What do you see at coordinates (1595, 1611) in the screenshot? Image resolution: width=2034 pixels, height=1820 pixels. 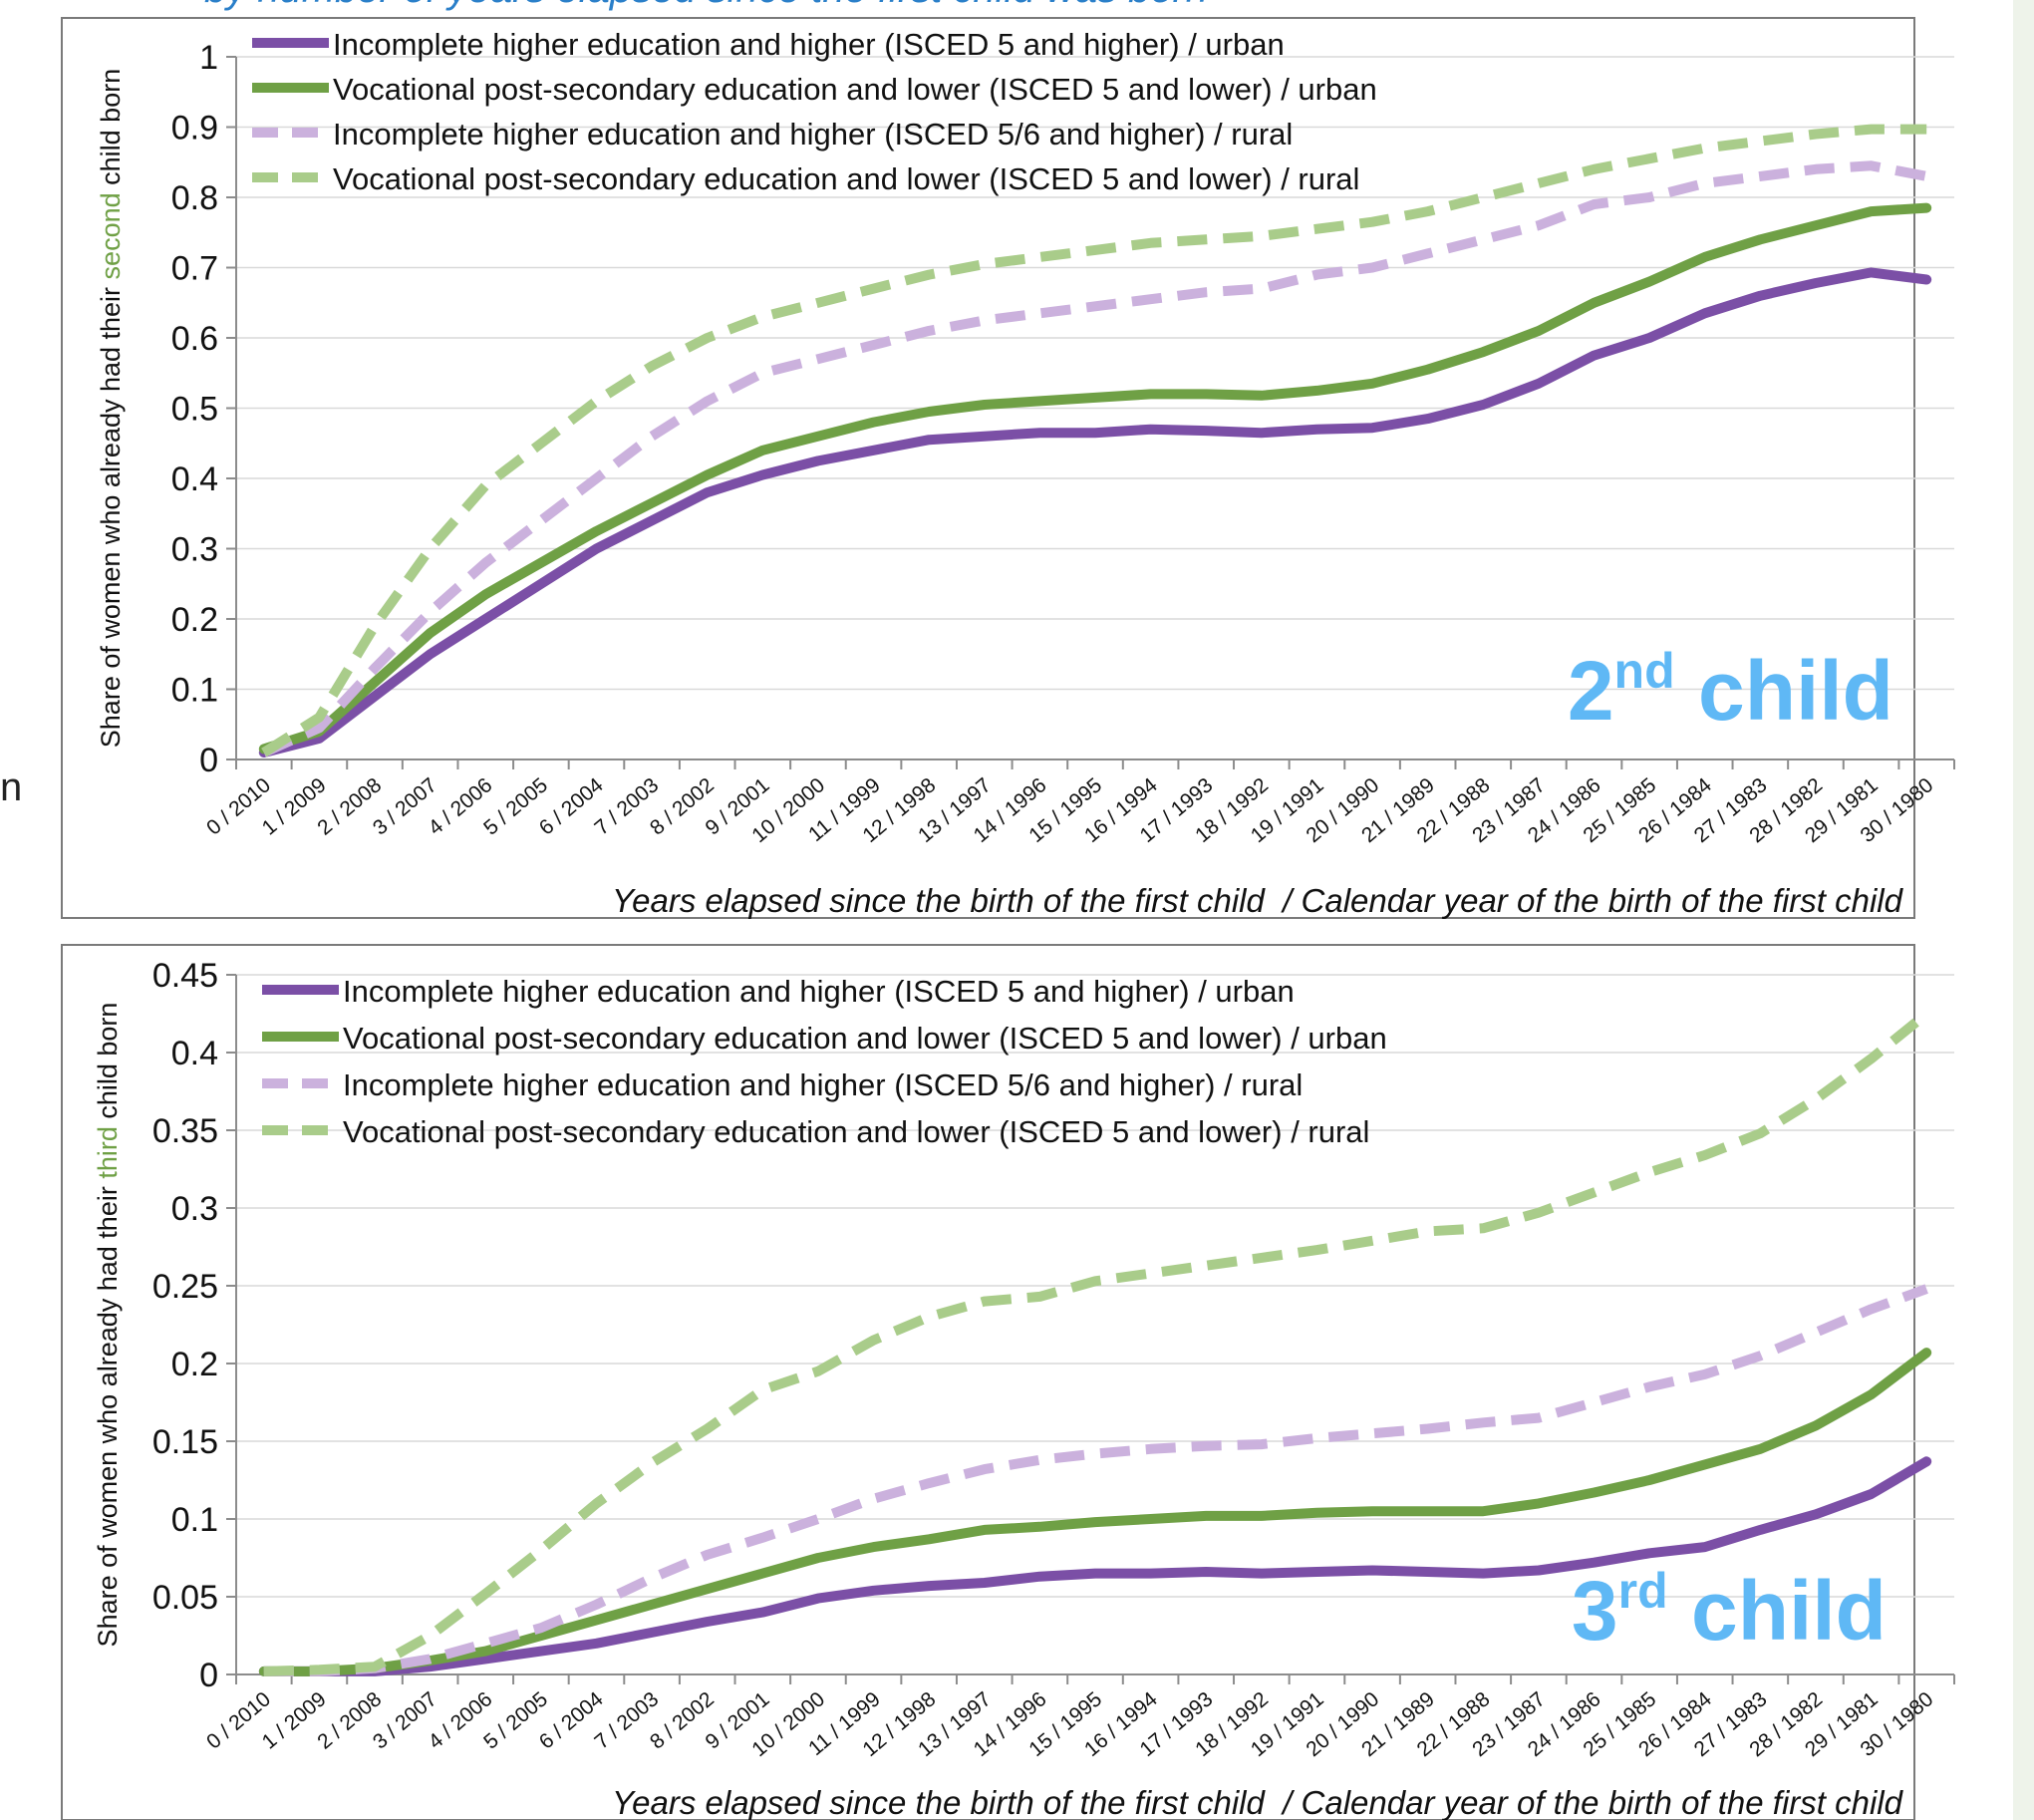 I see `child-label-number: 3` at bounding box center [1595, 1611].